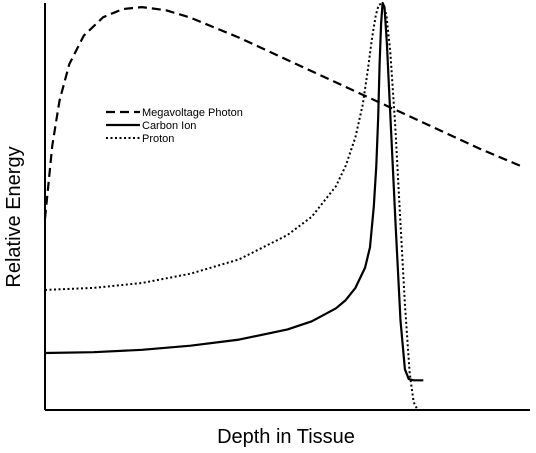 The width and height of the screenshot is (536, 453). I want to click on y-axis-title: Relative Energy, so click(14, 216).